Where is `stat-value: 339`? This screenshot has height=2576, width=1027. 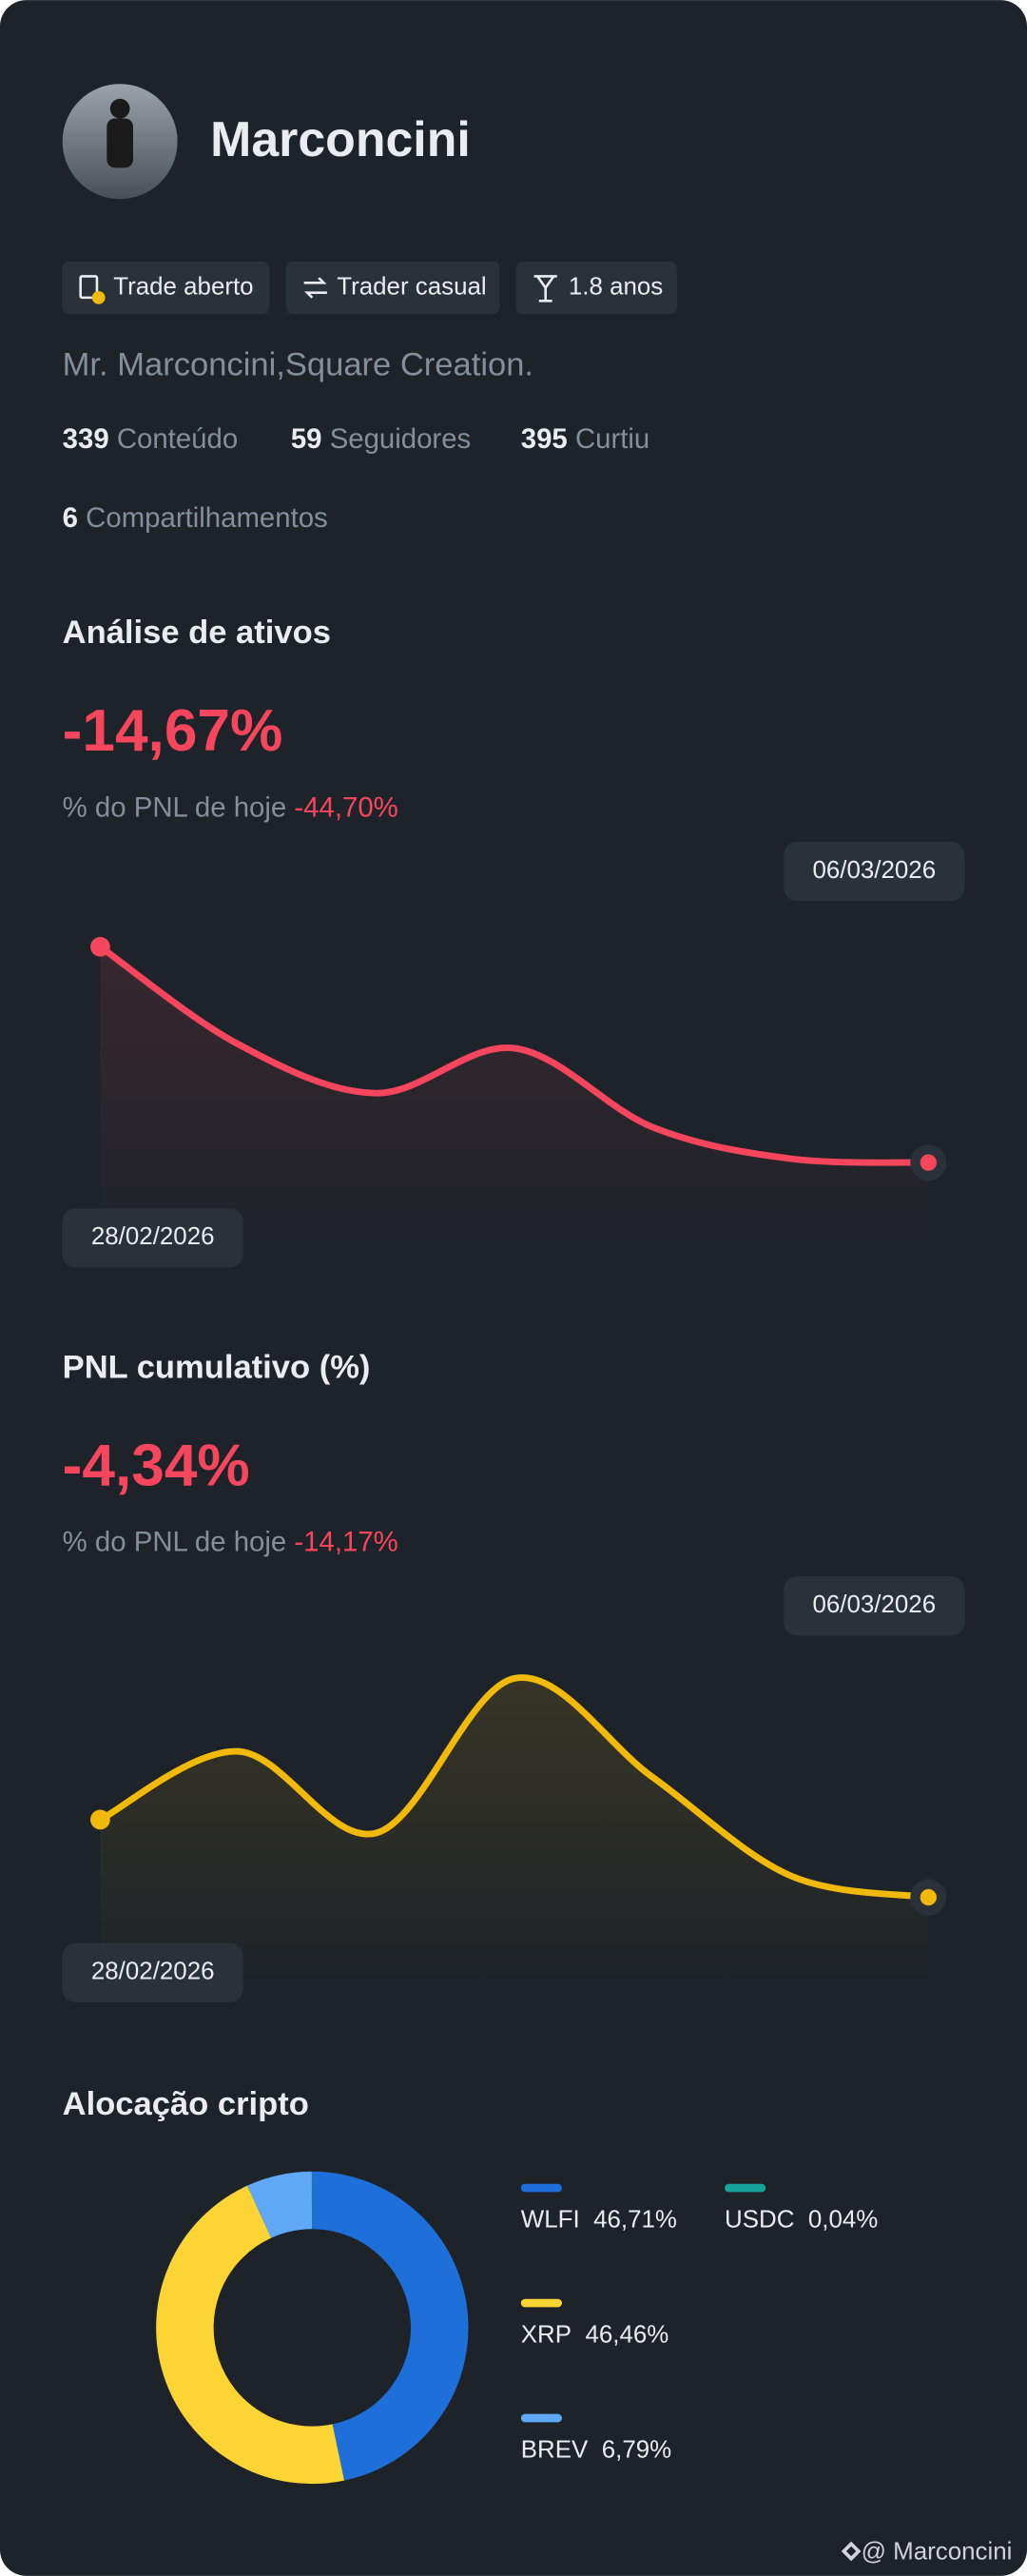 stat-value: 339 is located at coordinates (86, 439).